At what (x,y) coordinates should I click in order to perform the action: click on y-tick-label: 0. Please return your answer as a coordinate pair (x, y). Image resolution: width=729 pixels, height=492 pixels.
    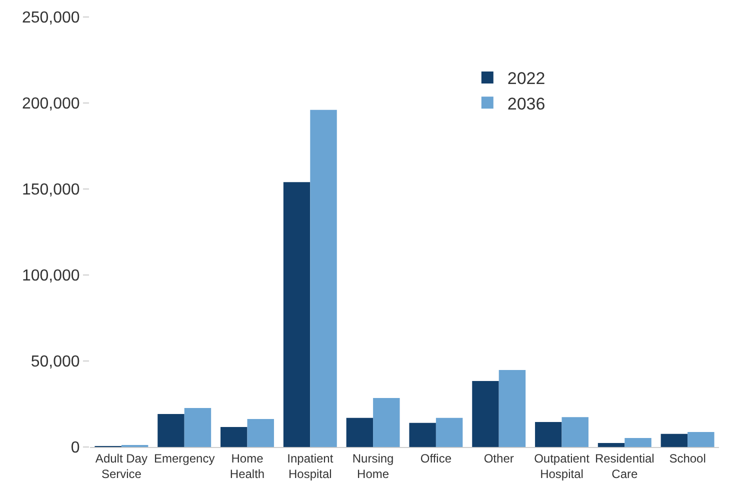
    Looking at the image, I should click on (75, 448).